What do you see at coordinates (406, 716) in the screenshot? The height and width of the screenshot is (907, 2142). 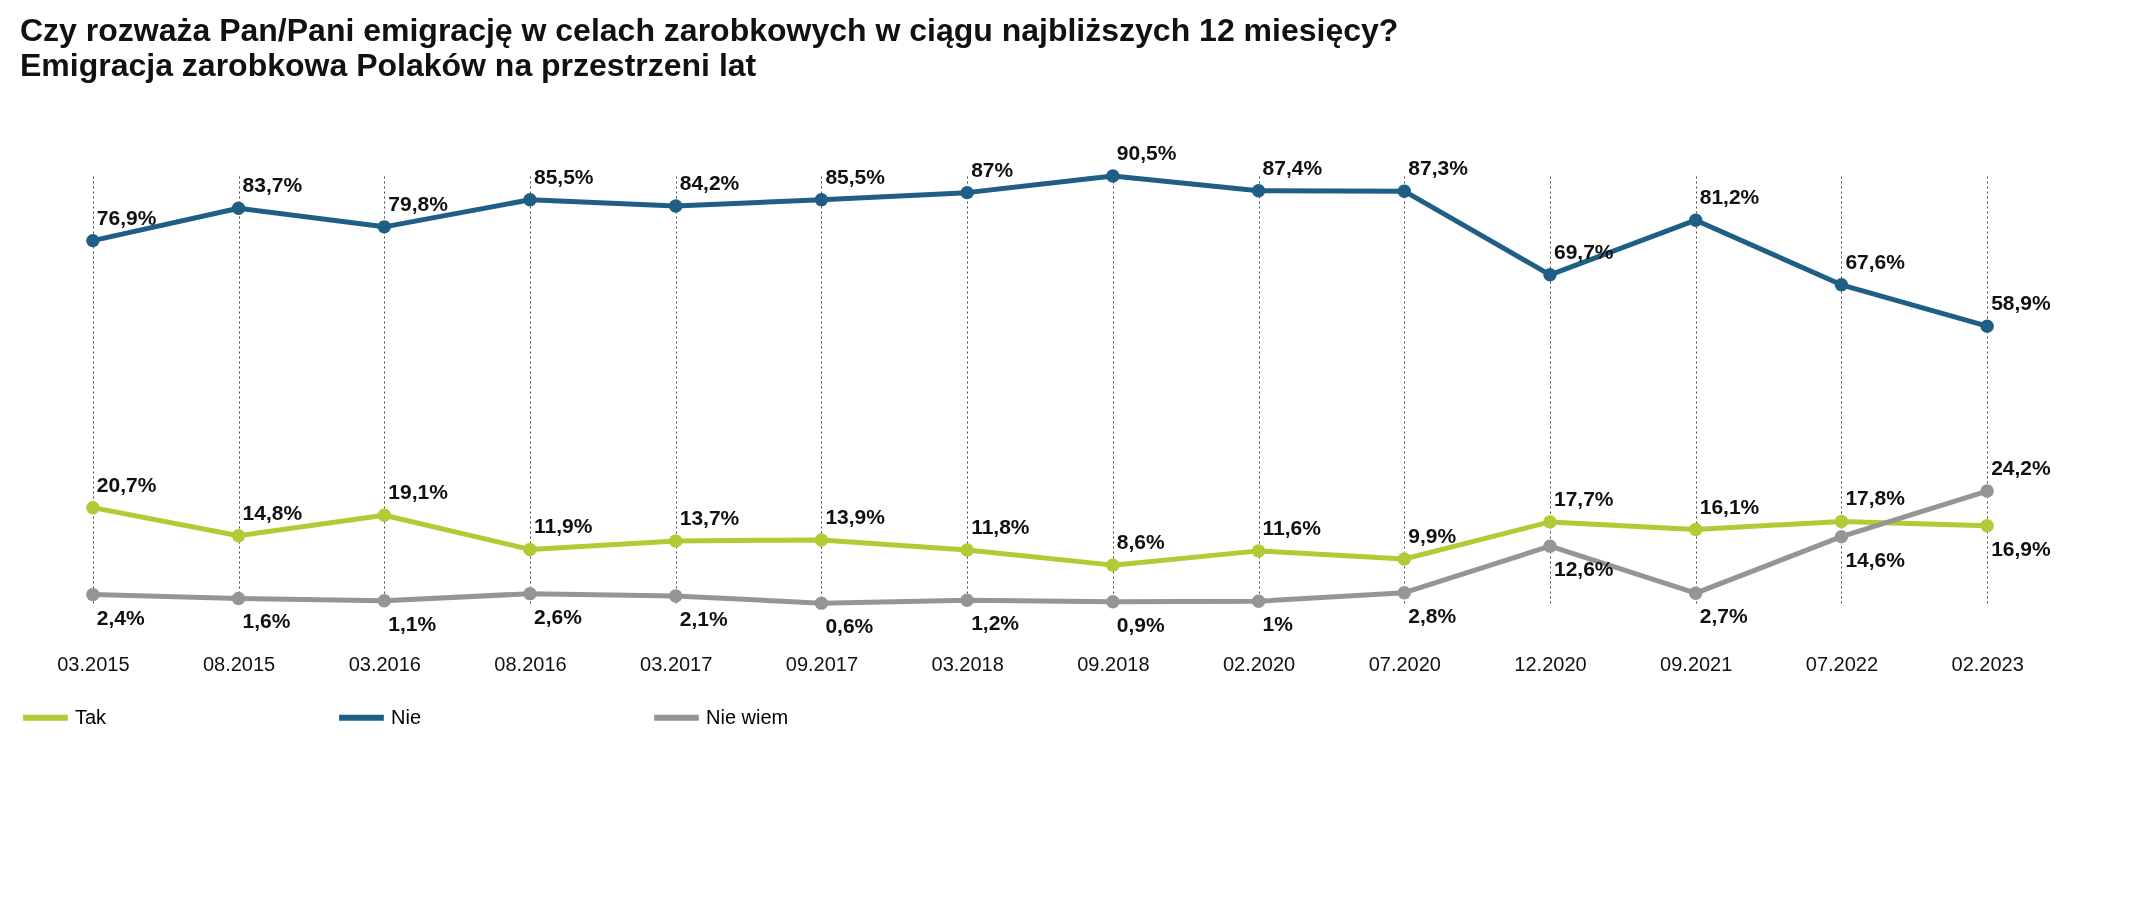 I see `legend-label: Nie` at bounding box center [406, 716].